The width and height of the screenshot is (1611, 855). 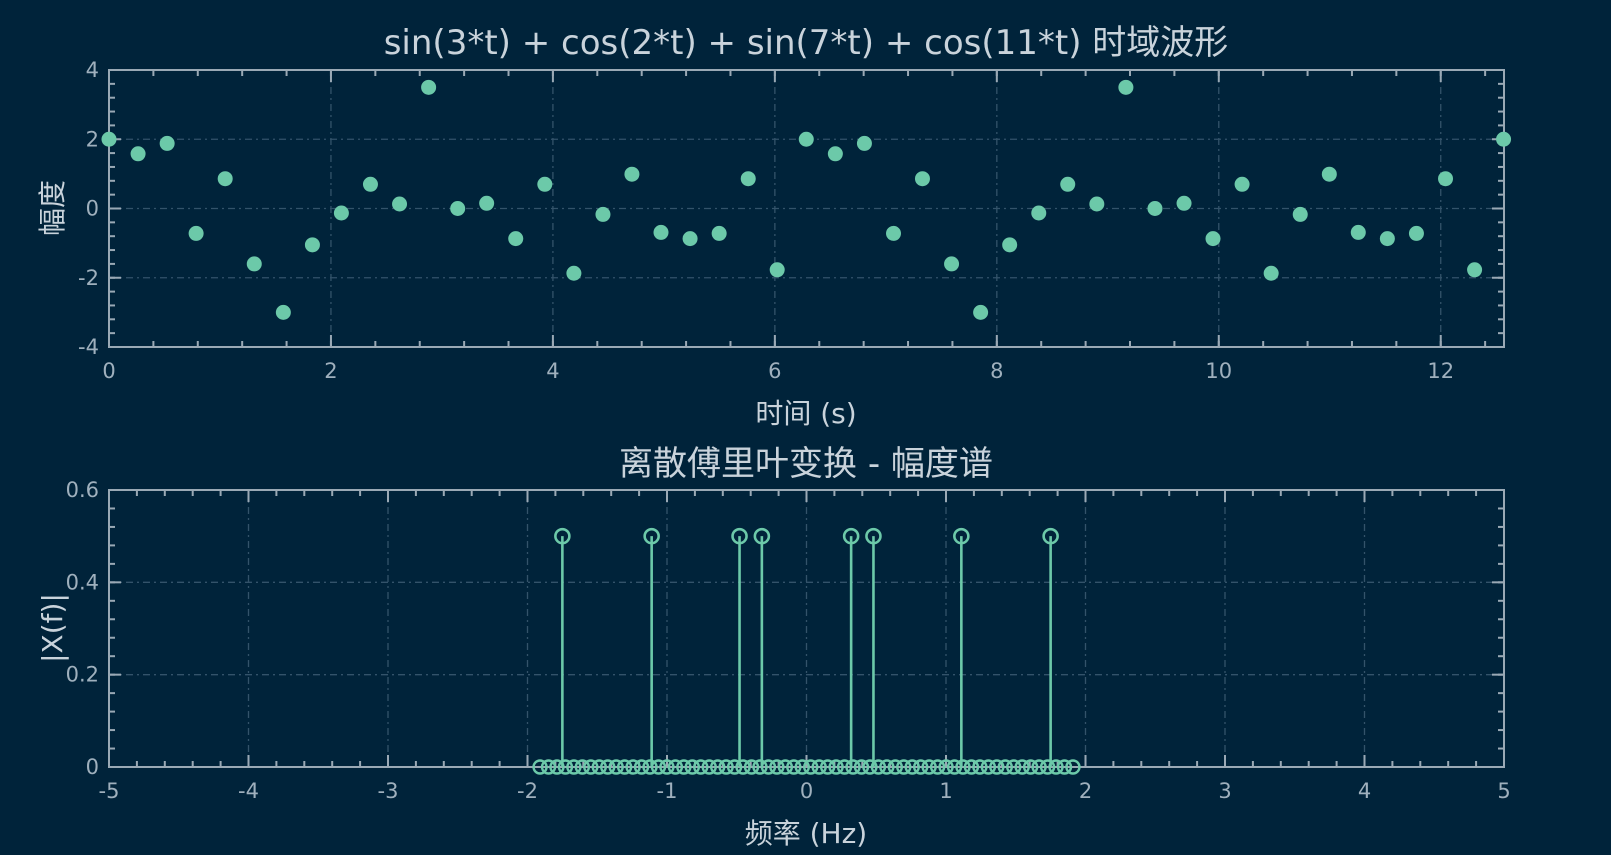 What do you see at coordinates (92, 70) in the screenshot?
I see `top-y-tick-label: 4` at bounding box center [92, 70].